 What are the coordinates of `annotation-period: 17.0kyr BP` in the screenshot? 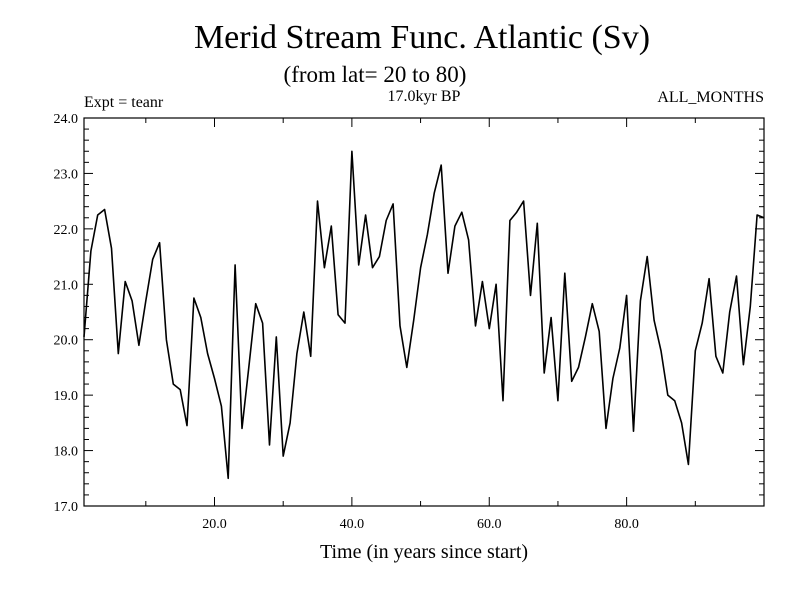 It's located at (424, 96).